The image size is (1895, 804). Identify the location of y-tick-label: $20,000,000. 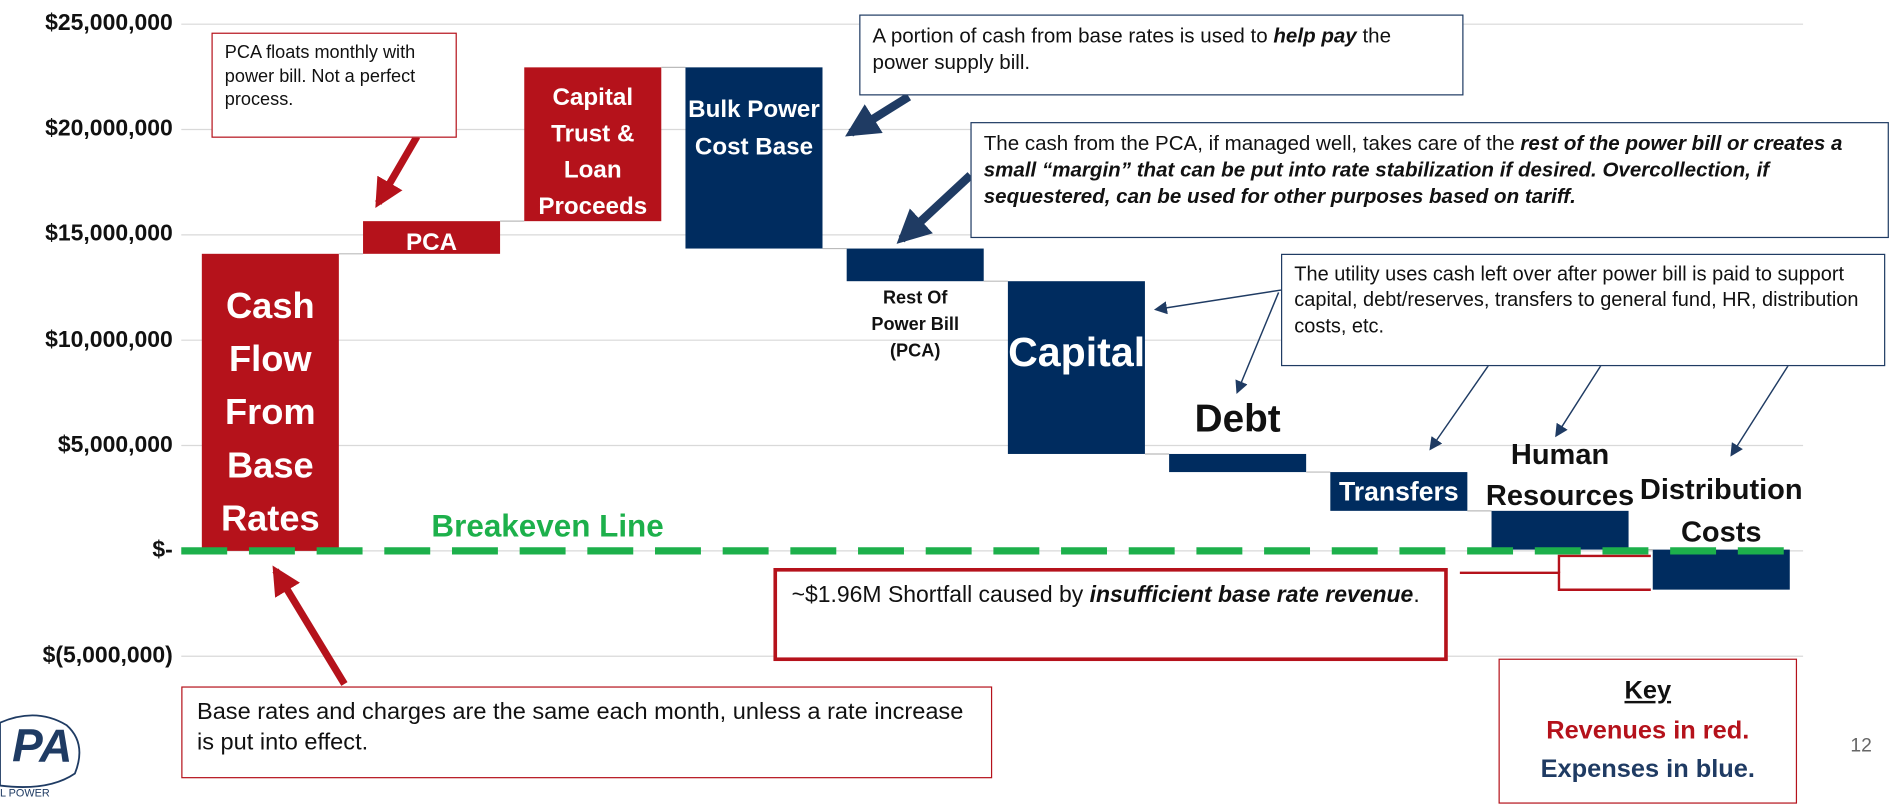
(109, 129).